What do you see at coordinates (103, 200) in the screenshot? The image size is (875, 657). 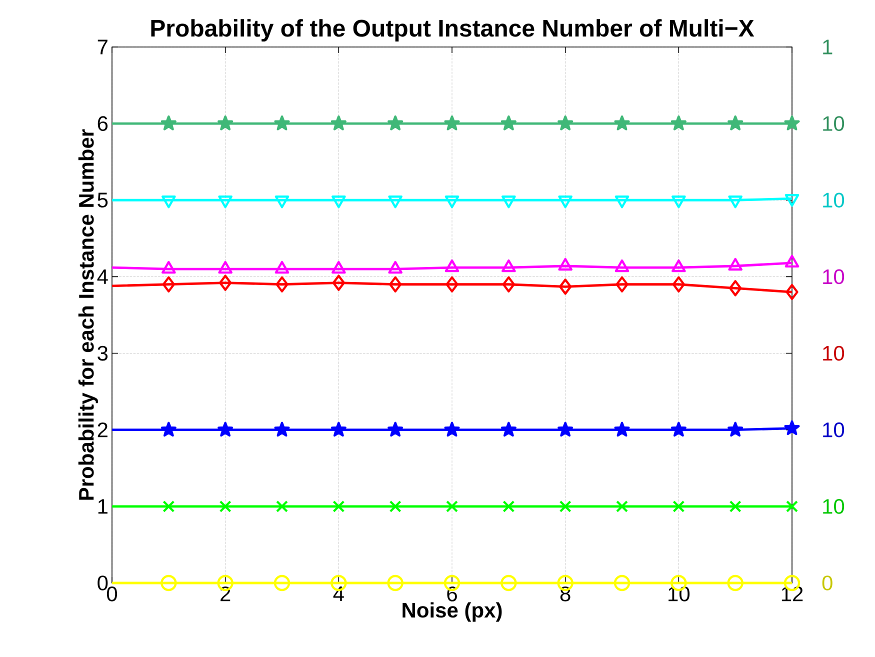 I see `y-tick-label: 5` at bounding box center [103, 200].